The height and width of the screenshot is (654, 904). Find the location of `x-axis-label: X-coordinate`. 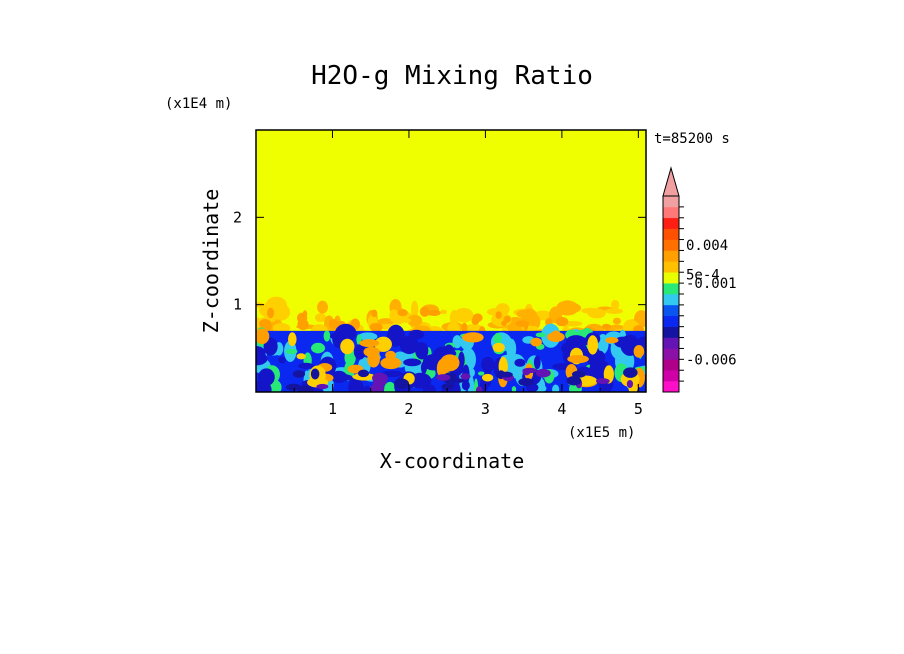

x-axis-label: X-coordinate is located at coordinates (452, 461).